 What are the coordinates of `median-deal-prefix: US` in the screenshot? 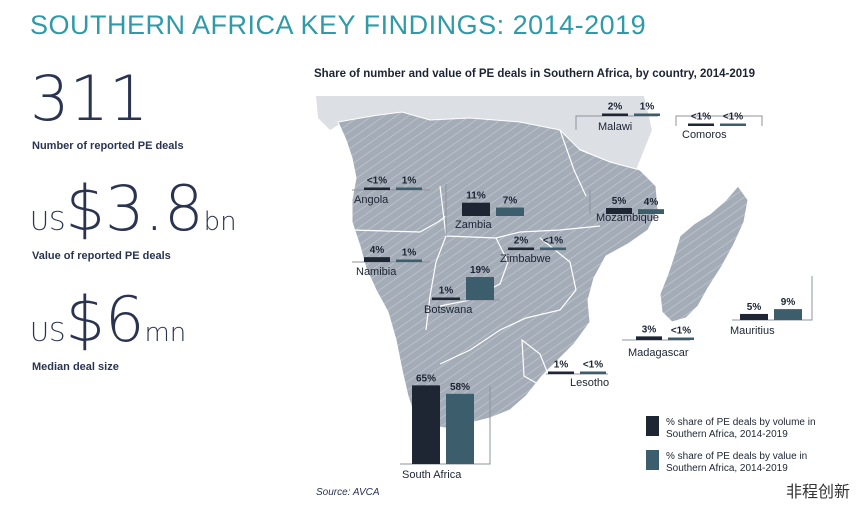 It's located at (48, 333).